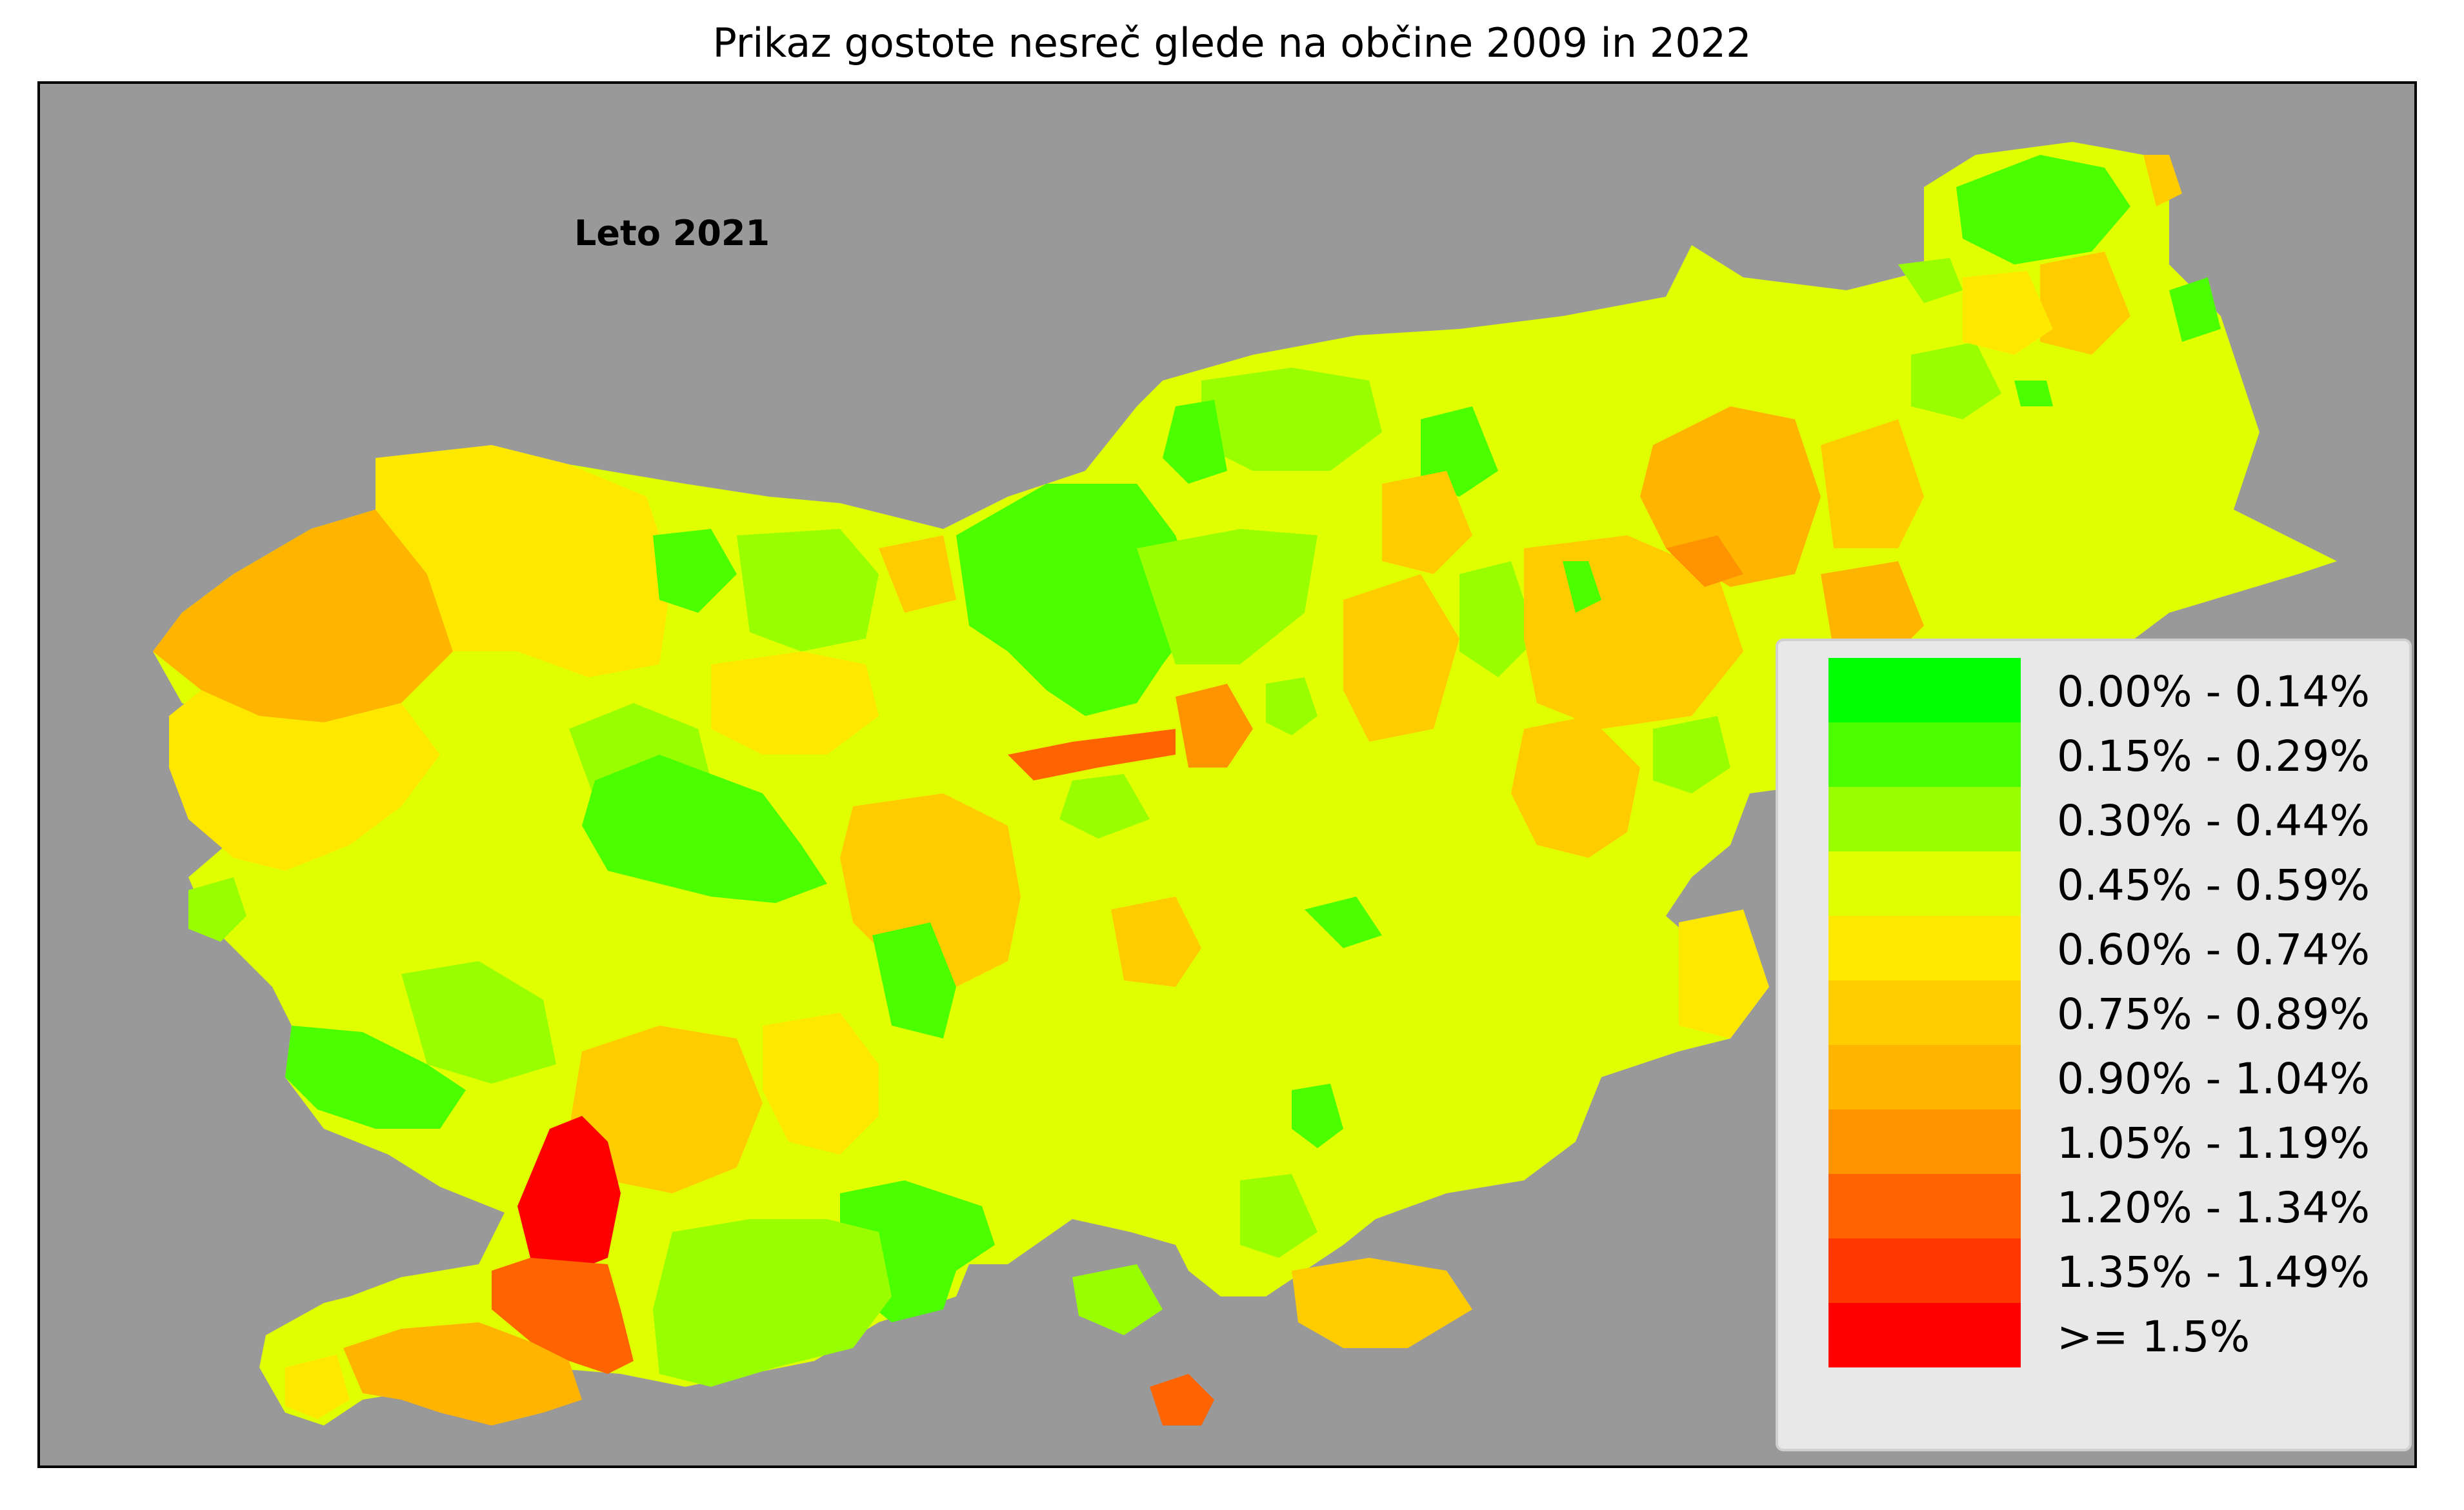  Describe the element at coordinates (695, 571) in the screenshot. I see `region-bled-green` at that location.